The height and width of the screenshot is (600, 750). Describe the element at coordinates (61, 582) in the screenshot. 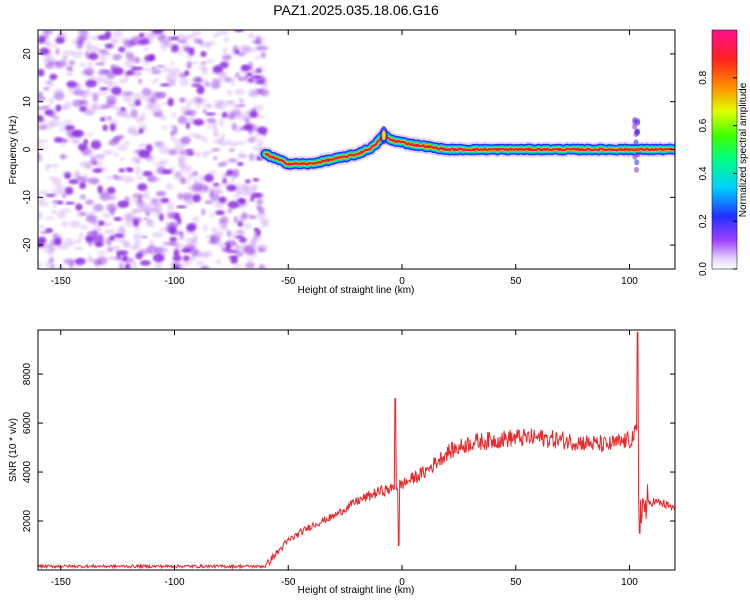

I see `snr-x-tick-label: -150` at that location.